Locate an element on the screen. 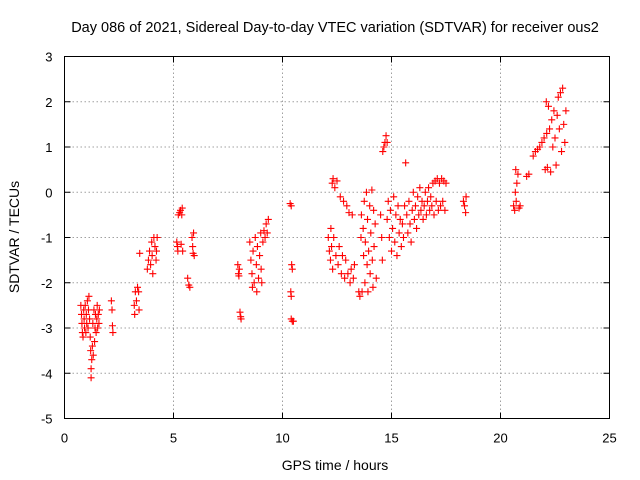 This screenshot has height=480, width=640. y-tick-label: -1 is located at coordinates (47, 238).